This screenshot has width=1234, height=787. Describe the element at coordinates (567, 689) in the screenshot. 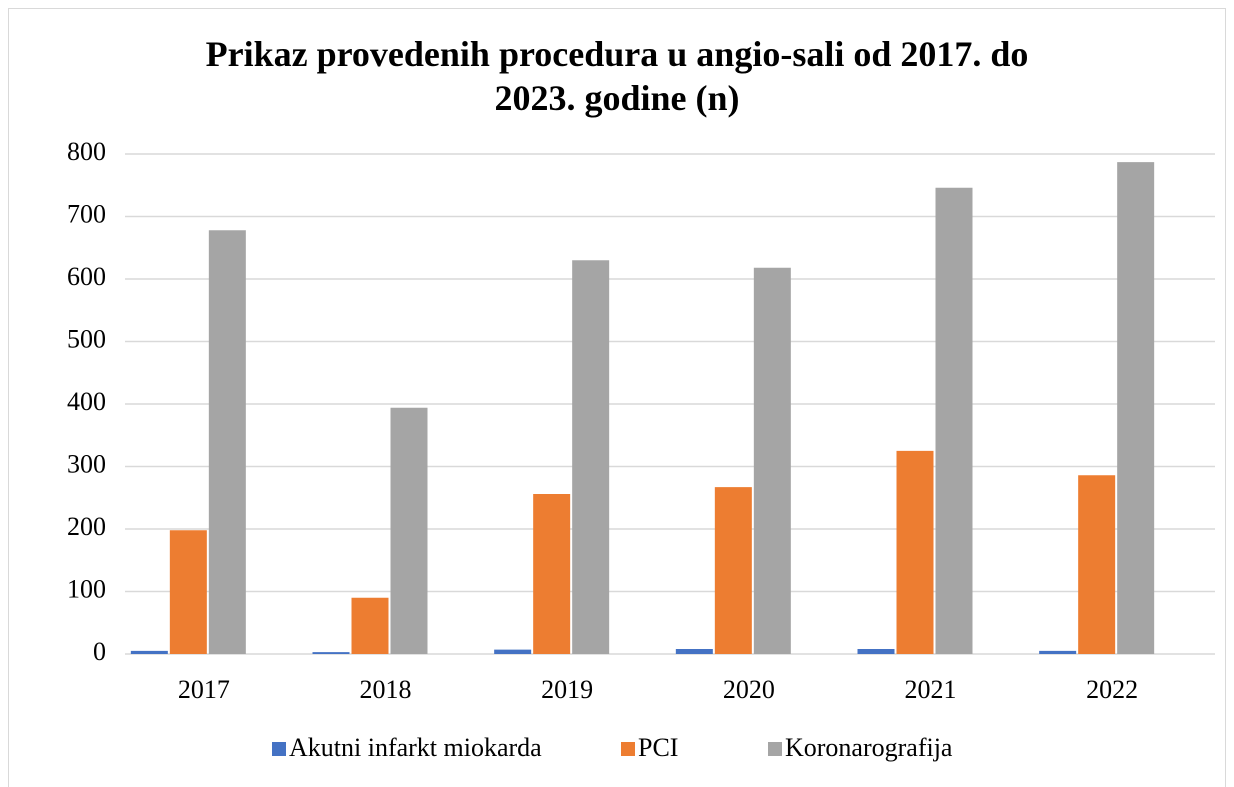

I see `x-tick-label: 2019` at that location.